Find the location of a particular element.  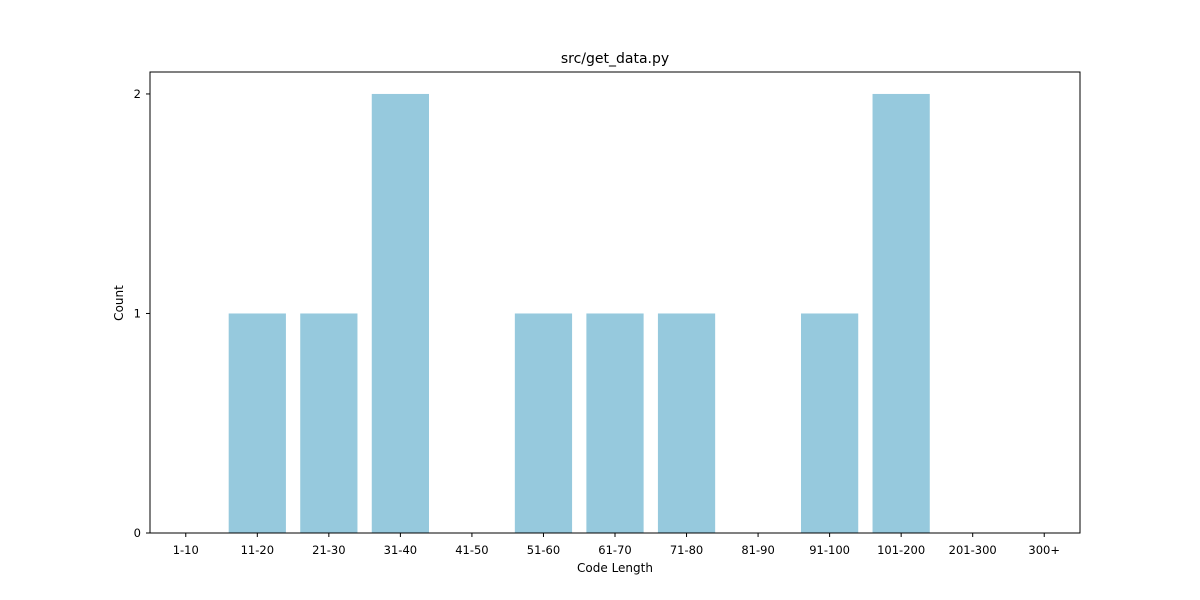

y-tick-label: 0 is located at coordinates (137, 533).